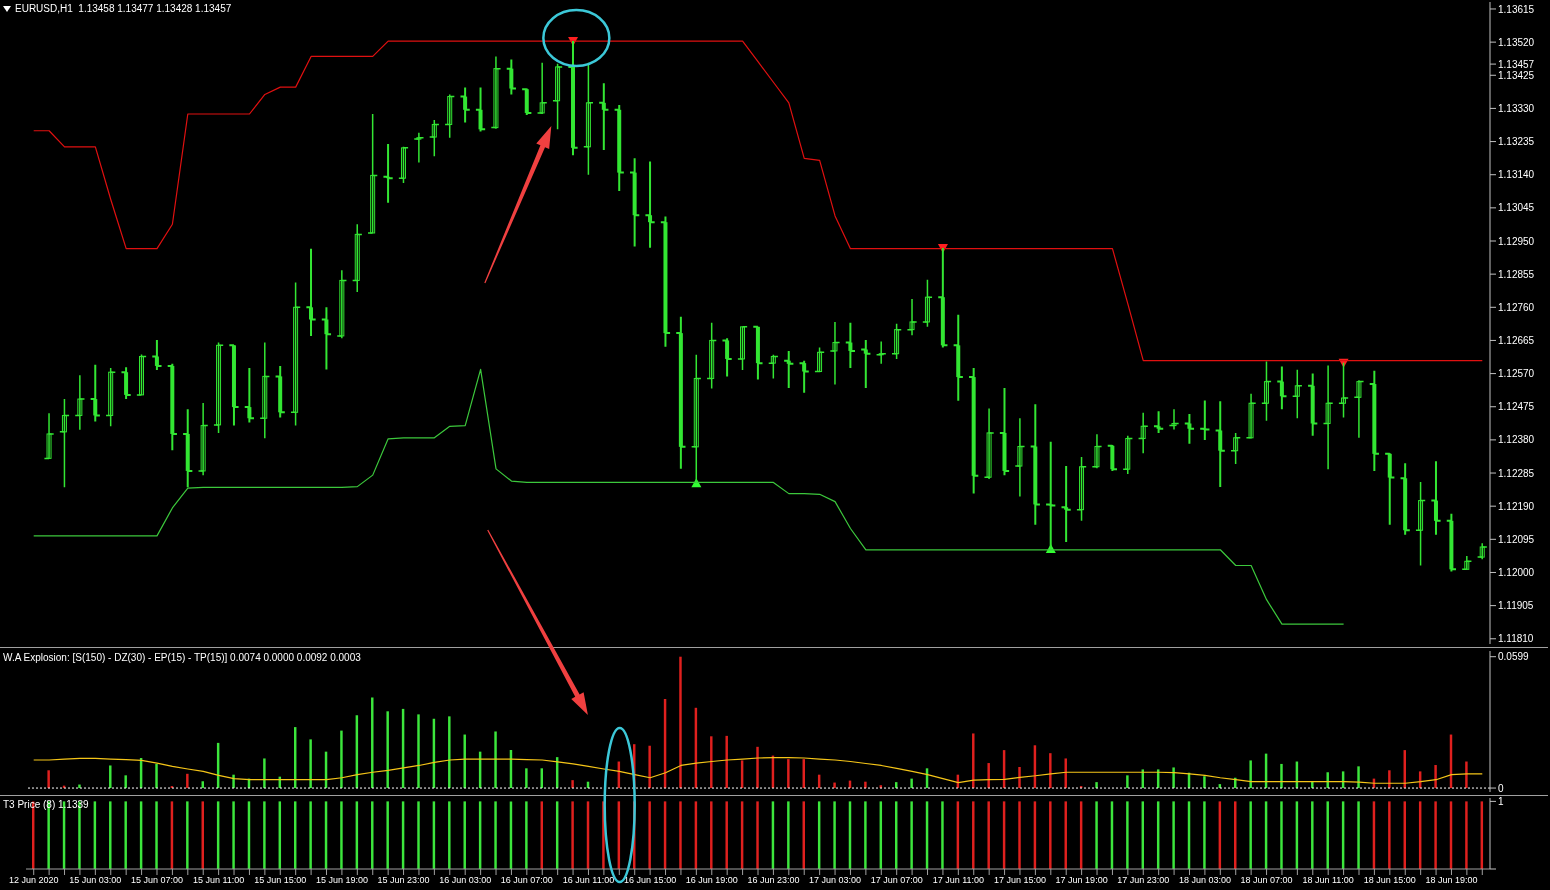  I want to click on y-tick-label: 1.12000, so click(1516, 573).